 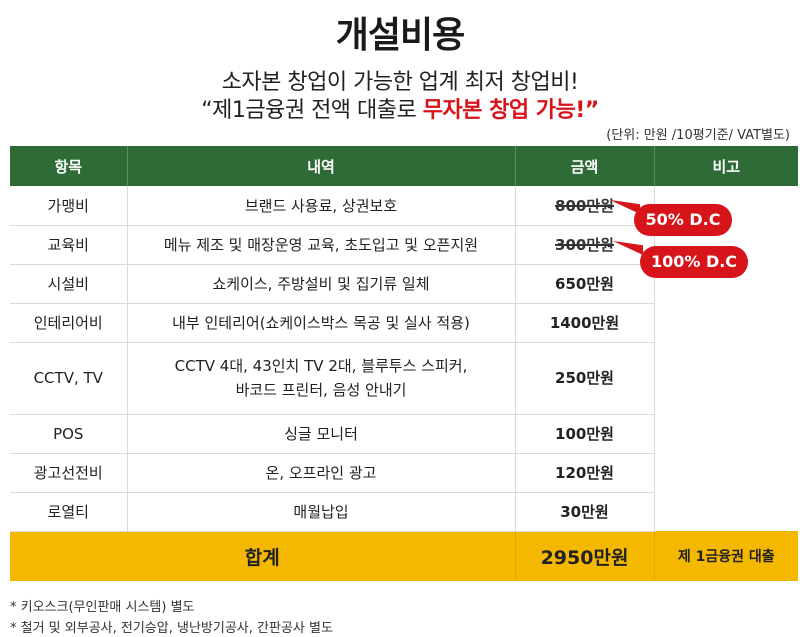 I want to click on row-detail: 브랜드 사용료, 상권보호, so click(x=320, y=206).